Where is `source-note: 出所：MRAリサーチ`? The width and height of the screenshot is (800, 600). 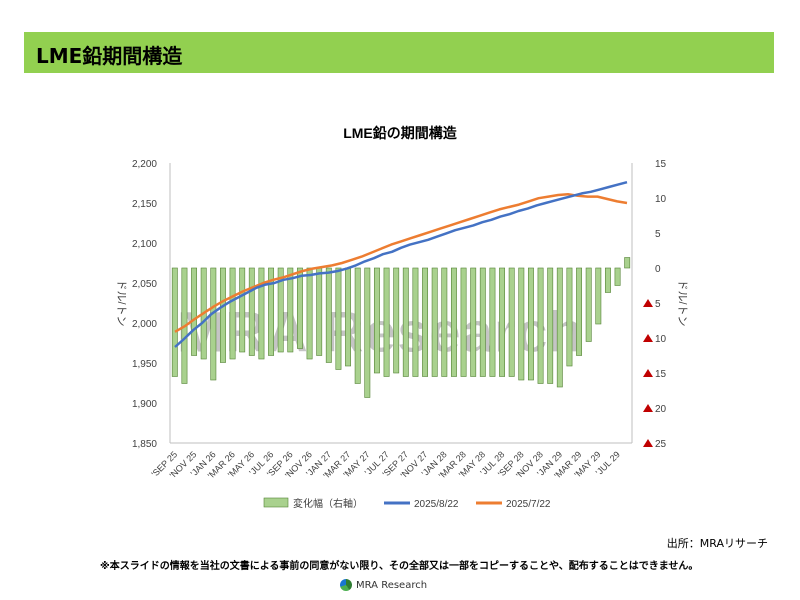 source-note: 出所：MRAリサーチ is located at coordinates (717, 543).